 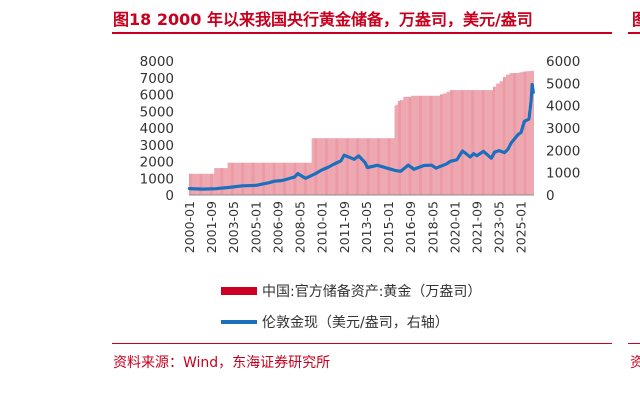 I want to click on left-axis-tick-label: 6000, so click(x=157, y=96).